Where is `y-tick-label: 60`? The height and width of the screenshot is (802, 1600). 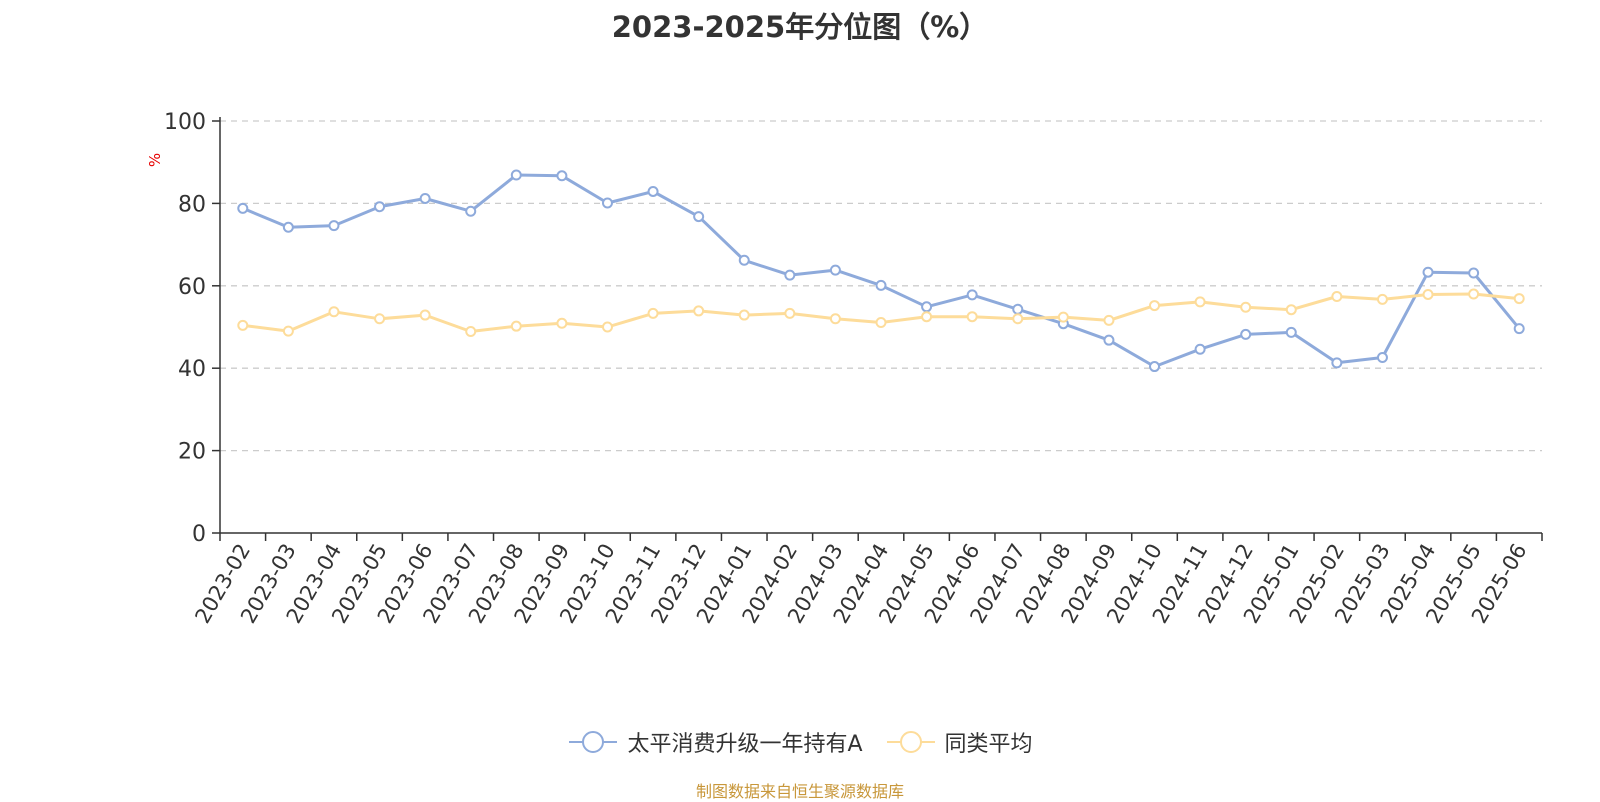 y-tick-label: 60 is located at coordinates (192, 287).